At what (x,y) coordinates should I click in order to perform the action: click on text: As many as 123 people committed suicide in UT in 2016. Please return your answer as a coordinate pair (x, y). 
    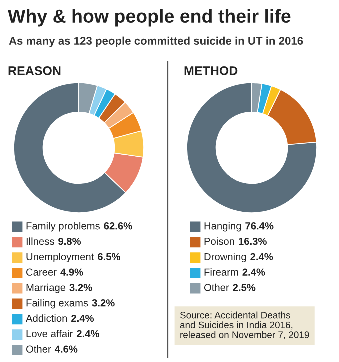
    Looking at the image, I should click on (156, 42).